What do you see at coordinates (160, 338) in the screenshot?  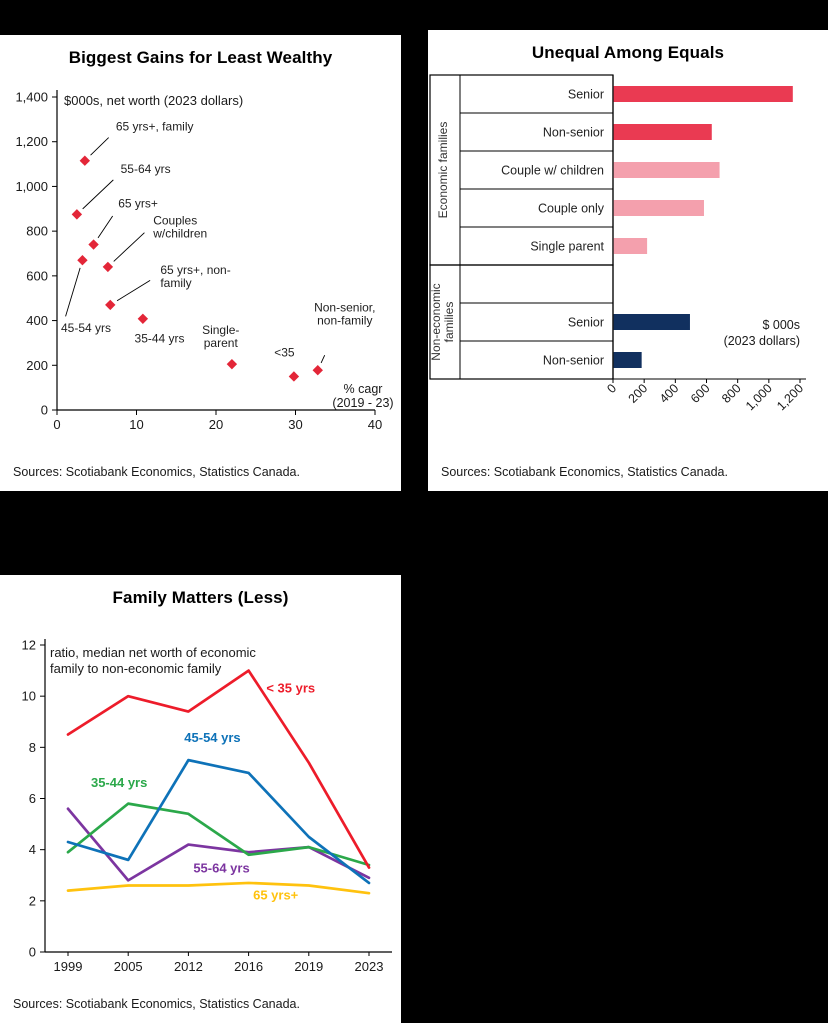 I see `point-label: 35-44 yrs` at bounding box center [160, 338].